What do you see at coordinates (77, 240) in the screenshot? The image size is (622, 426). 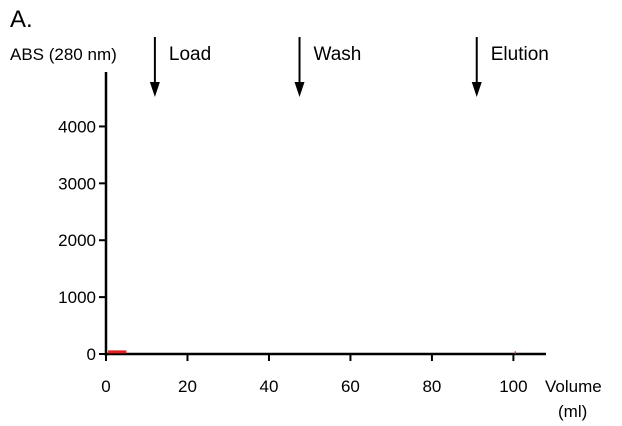 I see `y-tick-label: 2000` at bounding box center [77, 240].